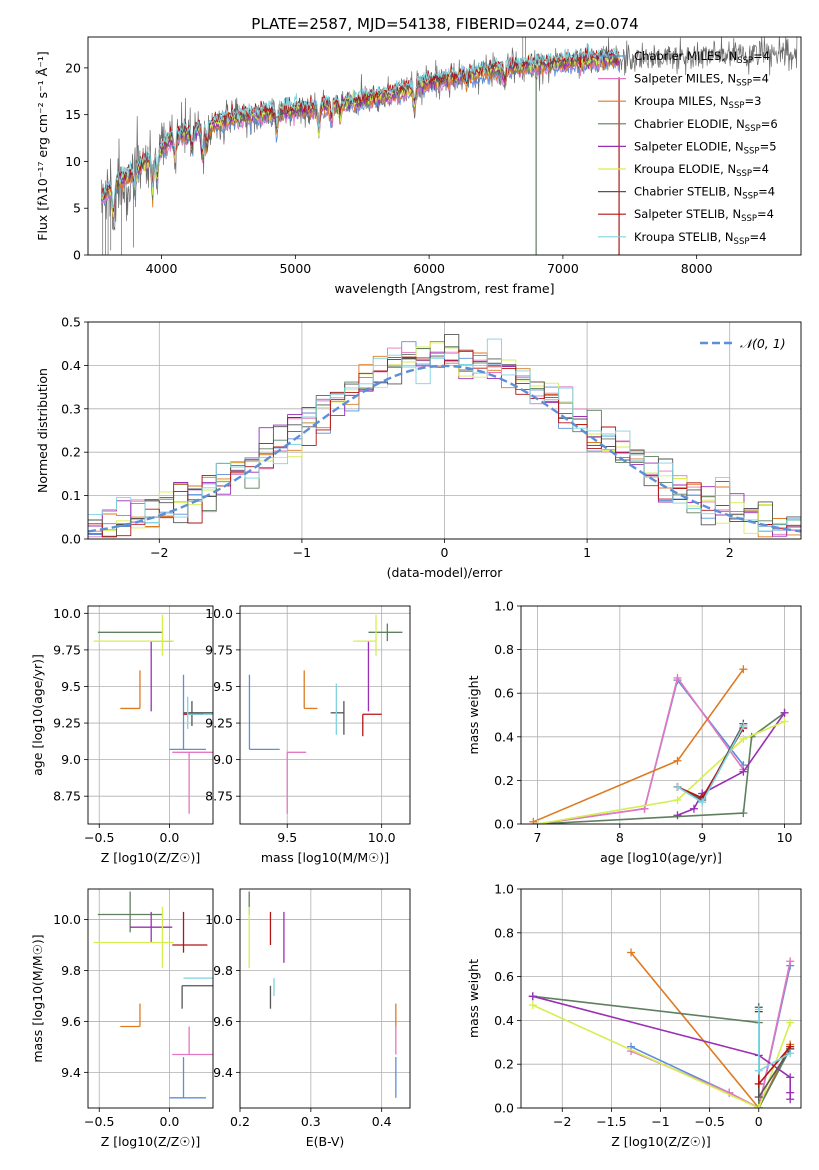  What do you see at coordinates (162, 268) in the screenshot?
I see `x-tick-label: 4000` at bounding box center [162, 268].